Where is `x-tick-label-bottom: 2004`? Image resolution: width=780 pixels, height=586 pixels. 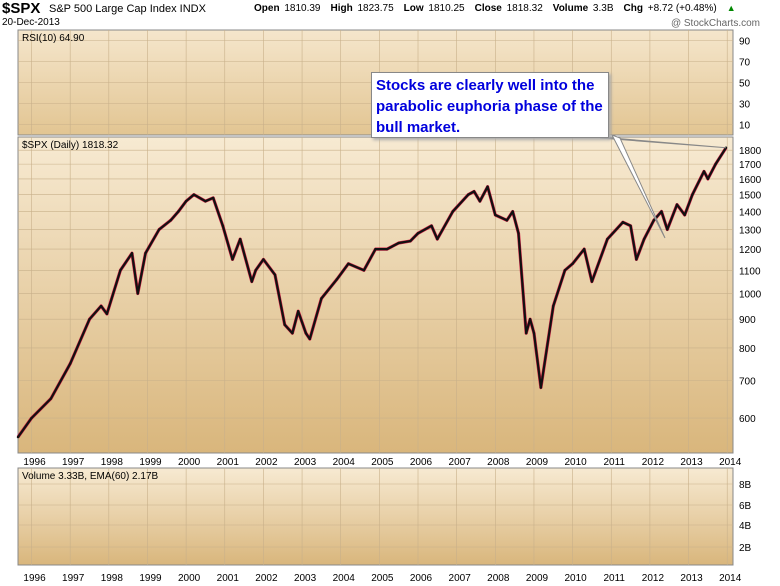
x-tick-label-bottom: 2004 is located at coordinates (344, 578).